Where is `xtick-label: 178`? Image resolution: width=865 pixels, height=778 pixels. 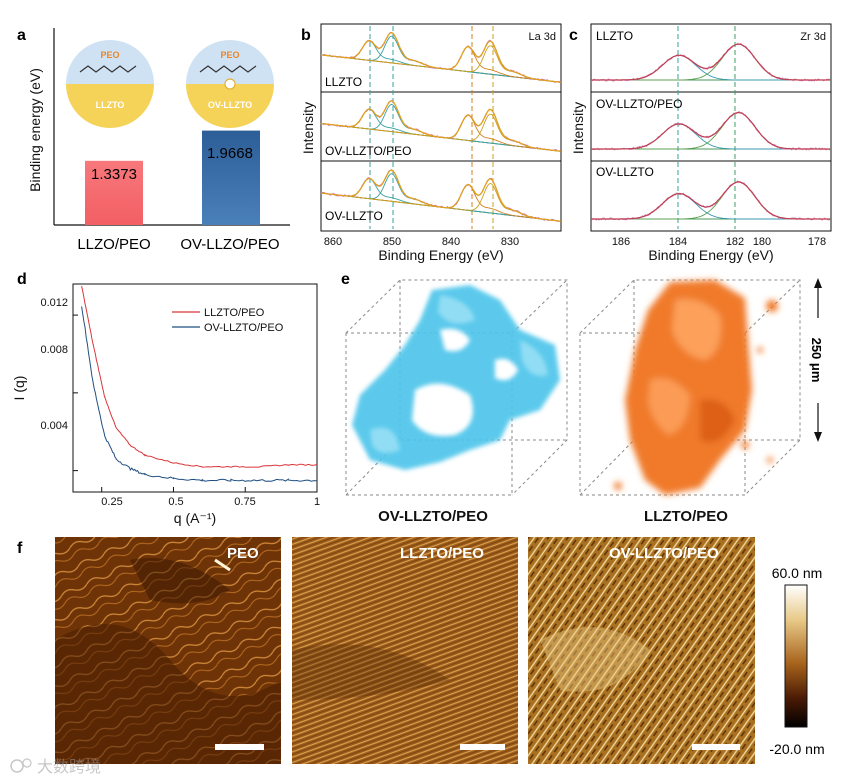 xtick-label: 178 is located at coordinates (817, 242).